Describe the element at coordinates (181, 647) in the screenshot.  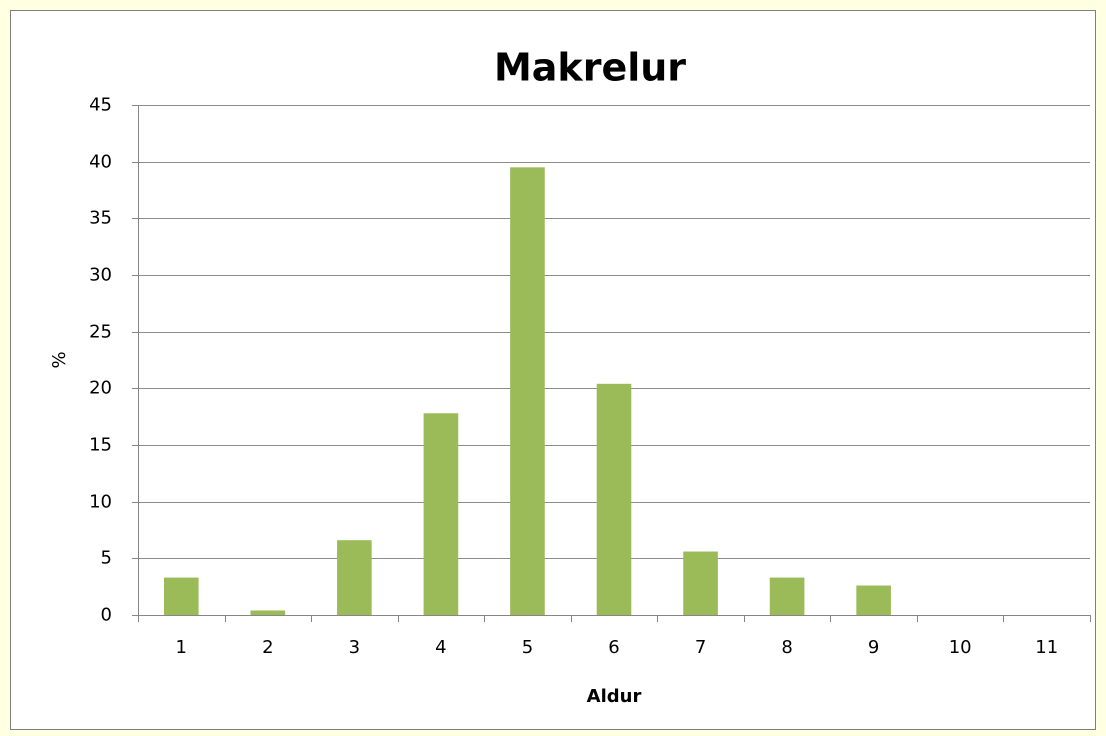
I see `x-tick-label: 1` at that location.